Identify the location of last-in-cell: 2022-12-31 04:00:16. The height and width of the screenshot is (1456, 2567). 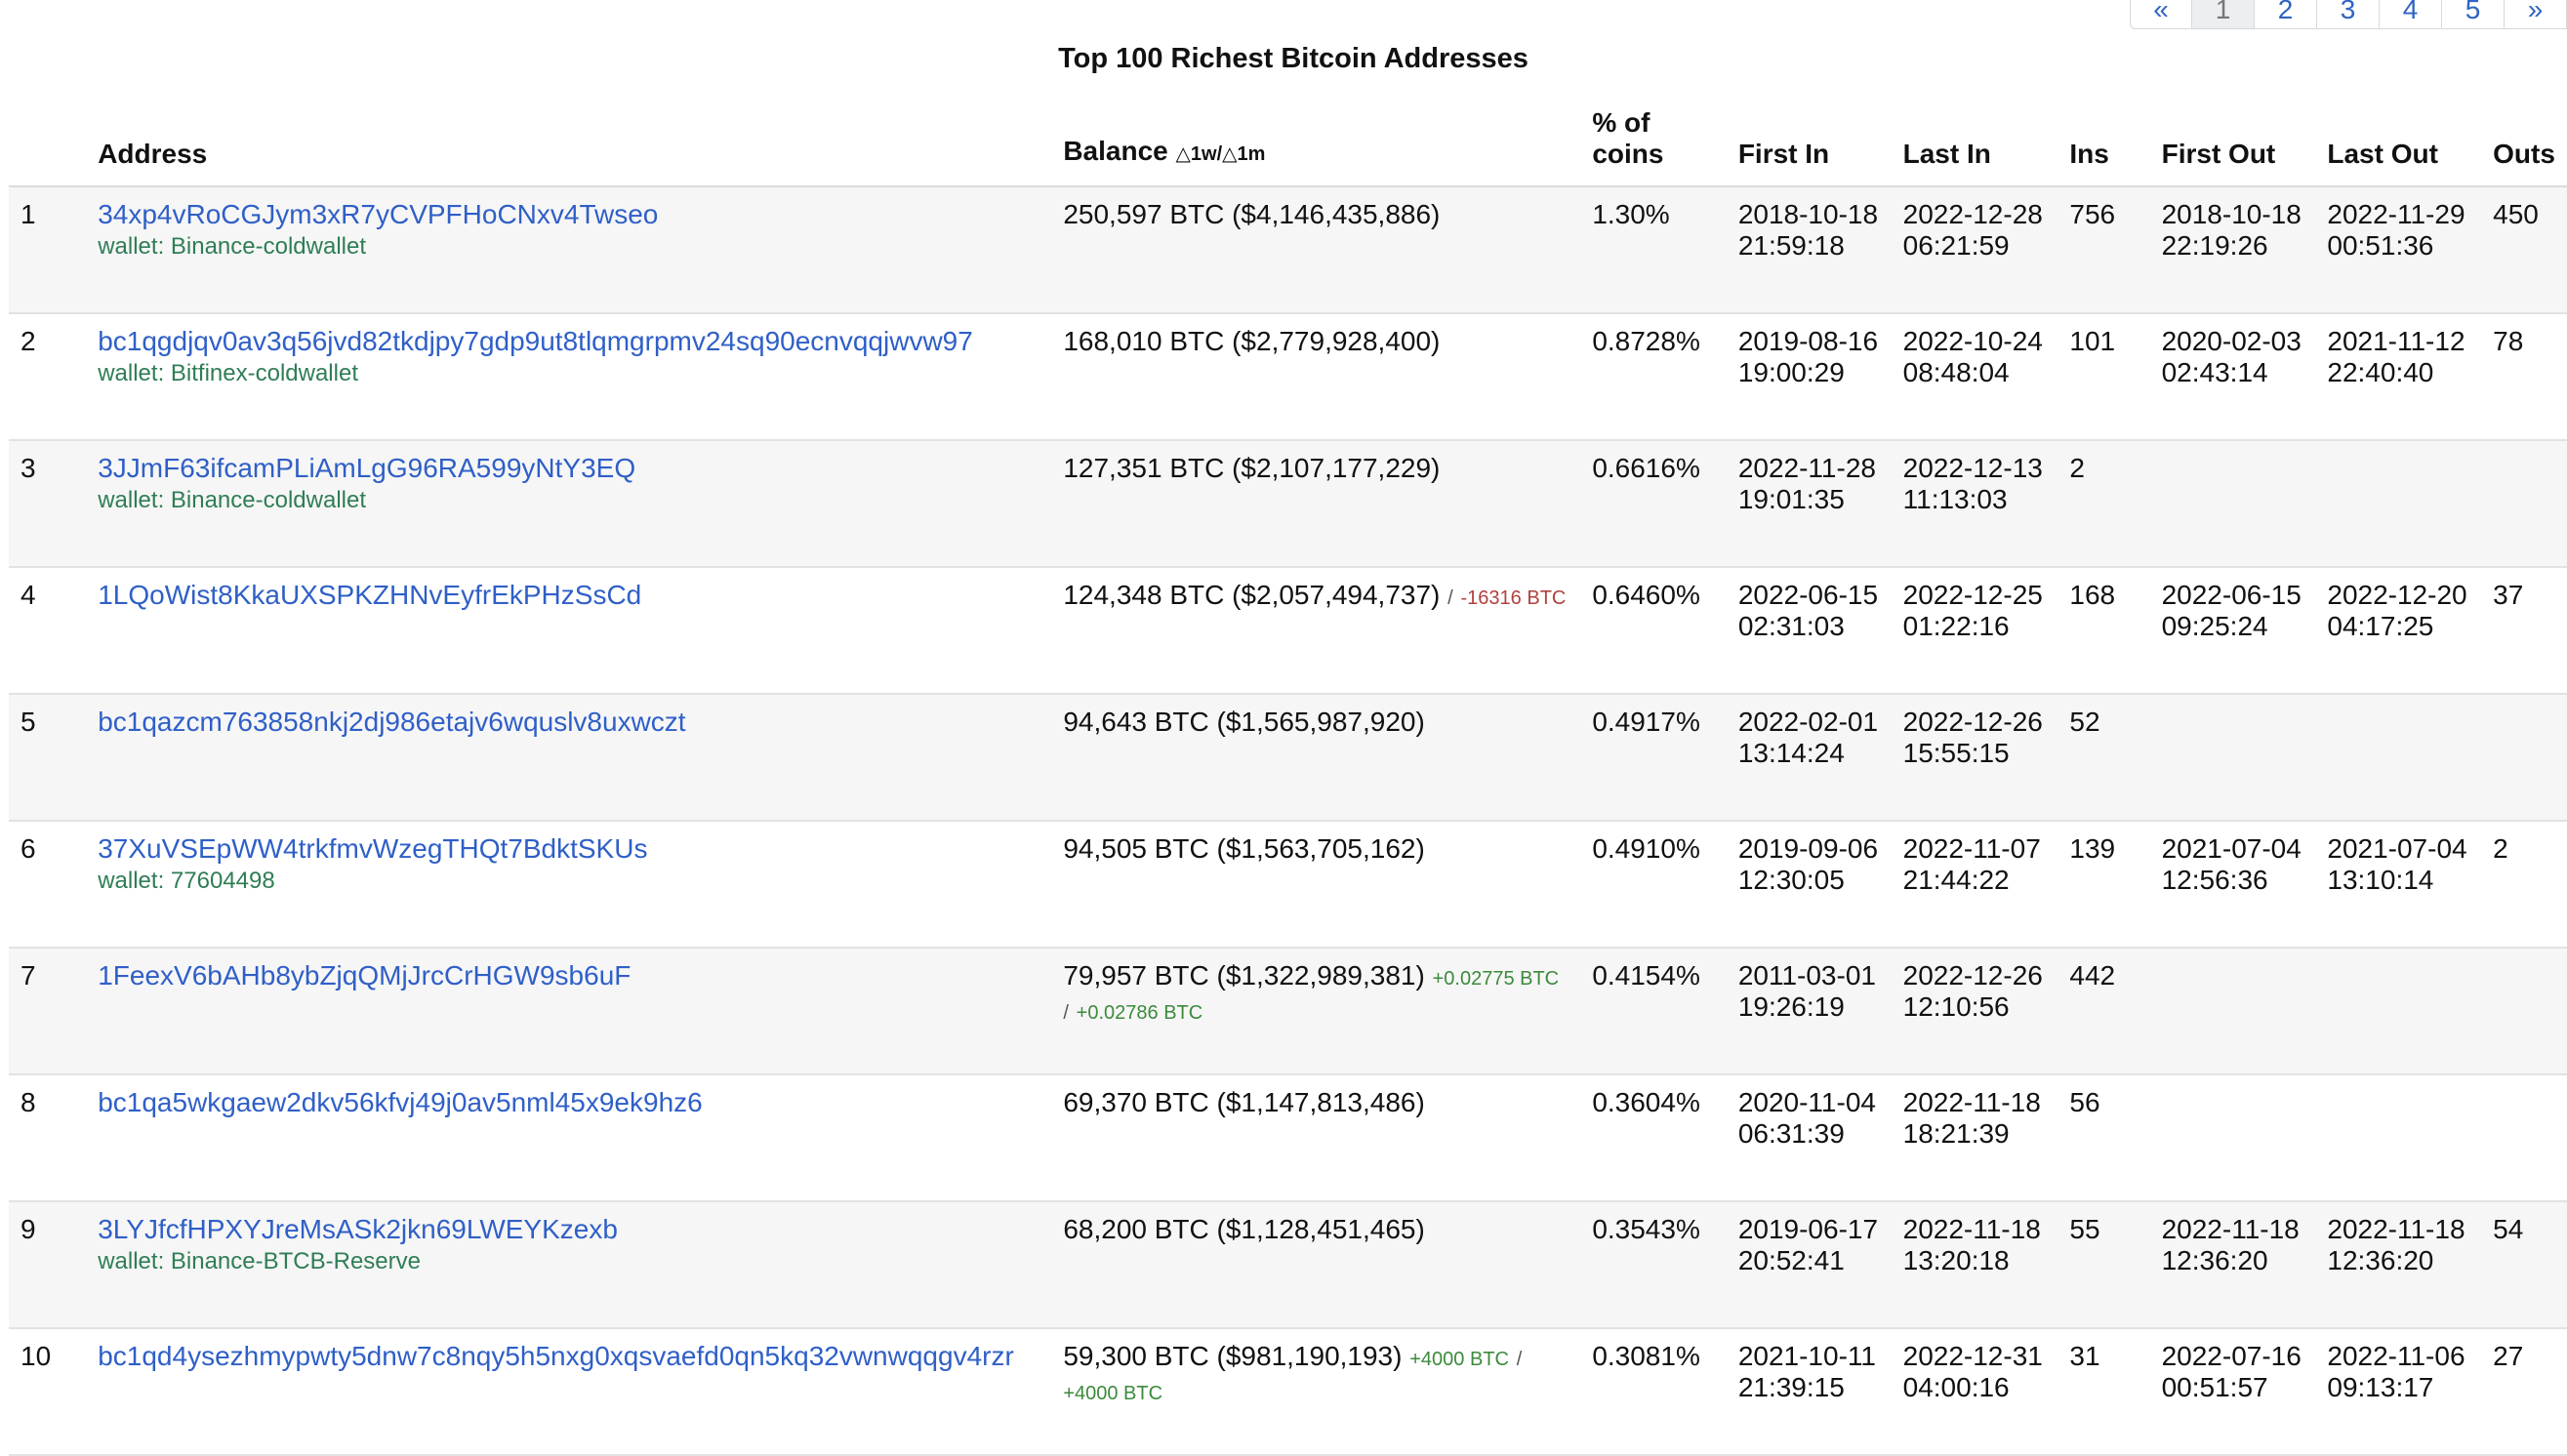
(1975, 1392).